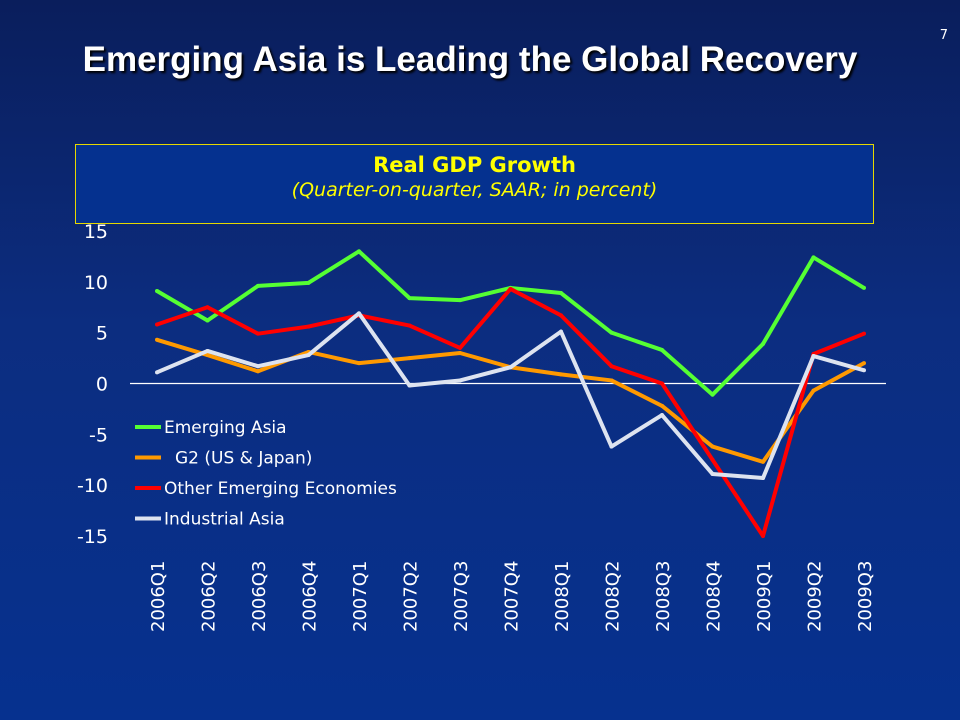 The width and height of the screenshot is (960, 720). I want to click on x-tick-label: 2007Q1, so click(360, 596).